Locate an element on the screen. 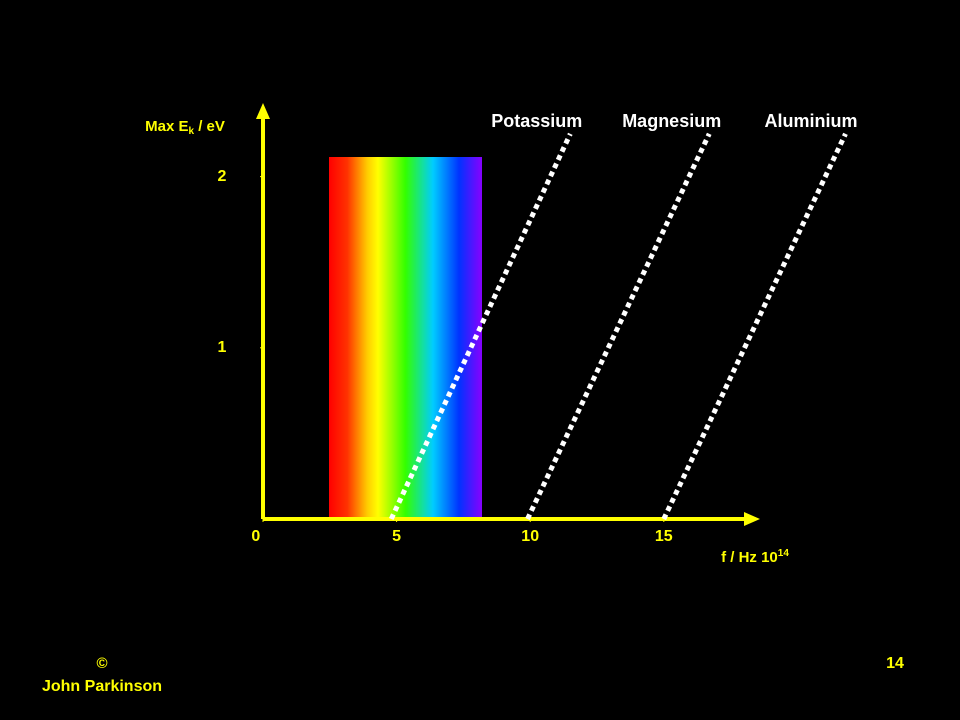  x-label-sup: 14 is located at coordinates (784, 553).